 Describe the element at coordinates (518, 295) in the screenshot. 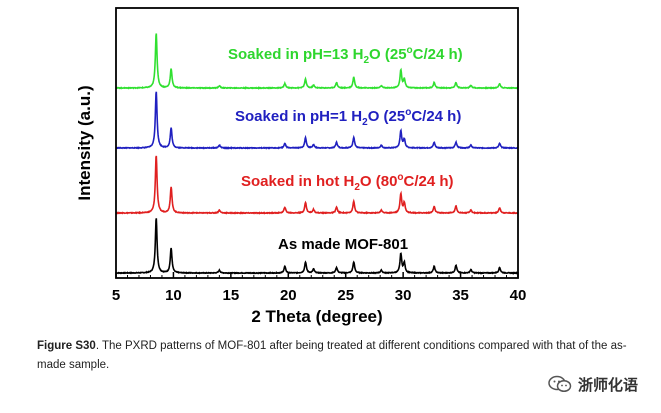

I see `x-tick-label: 40` at that location.